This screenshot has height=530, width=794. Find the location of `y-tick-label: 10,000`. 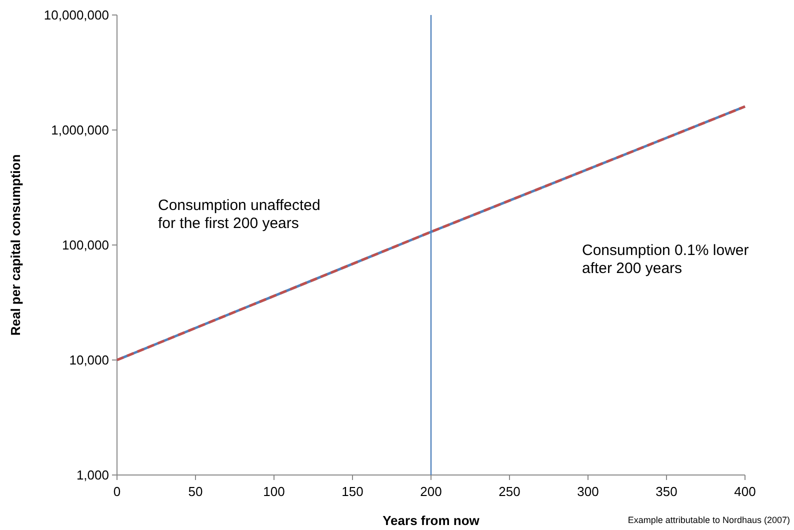

y-tick-label: 10,000 is located at coordinates (89, 360).